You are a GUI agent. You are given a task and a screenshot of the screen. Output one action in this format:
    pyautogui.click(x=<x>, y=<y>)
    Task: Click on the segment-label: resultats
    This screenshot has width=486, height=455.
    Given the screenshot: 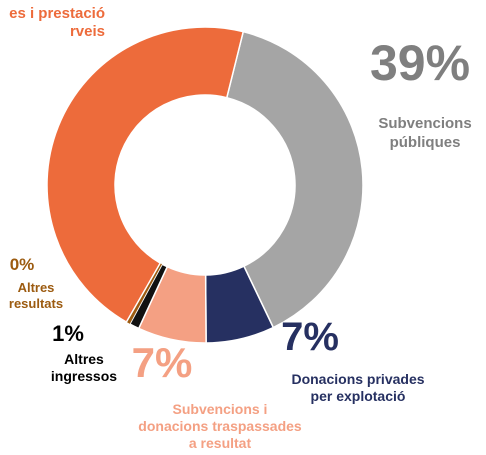 What is the action you would take?
    pyautogui.click(x=36, y=303)
    